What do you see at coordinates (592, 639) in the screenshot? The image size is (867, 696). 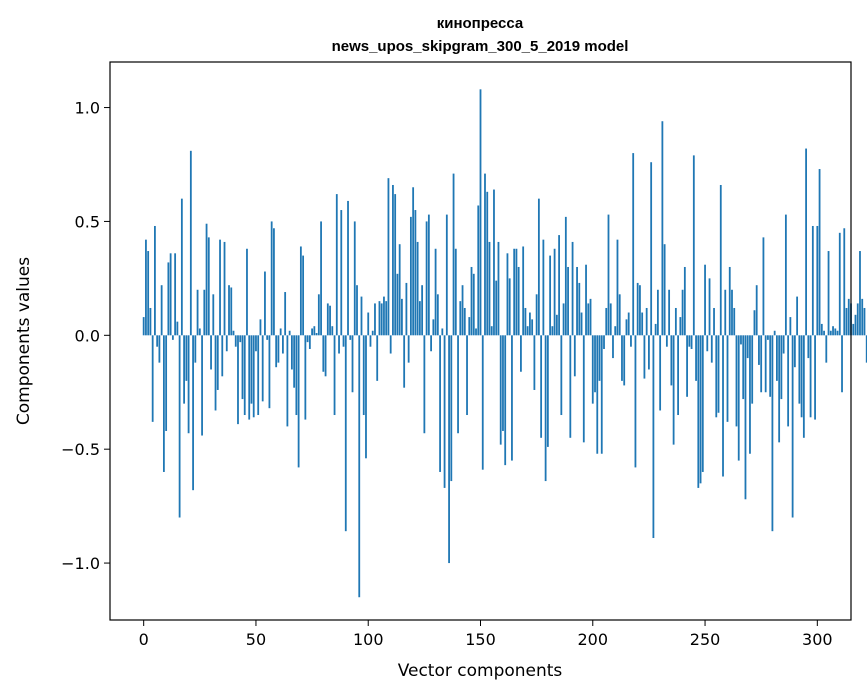 I see `x-tick-label: 200` at bounding box center [592, 639].